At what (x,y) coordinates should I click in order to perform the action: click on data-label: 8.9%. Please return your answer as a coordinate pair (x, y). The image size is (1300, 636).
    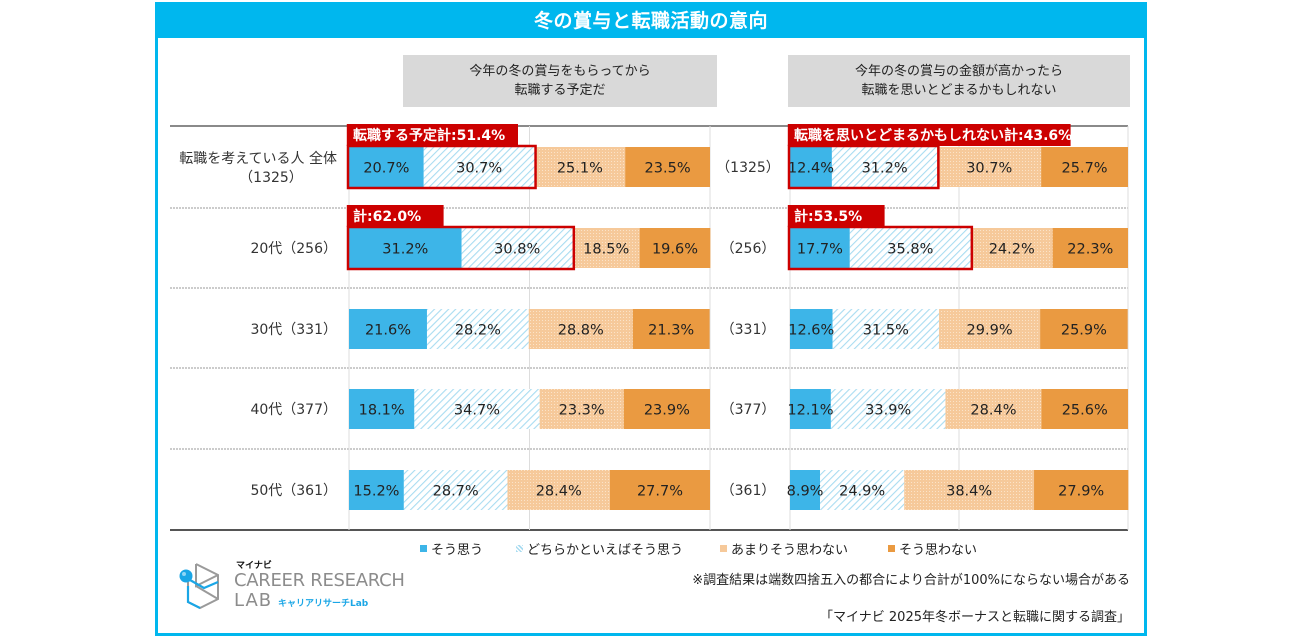
    Looking at the image, I should click on (805, 492).